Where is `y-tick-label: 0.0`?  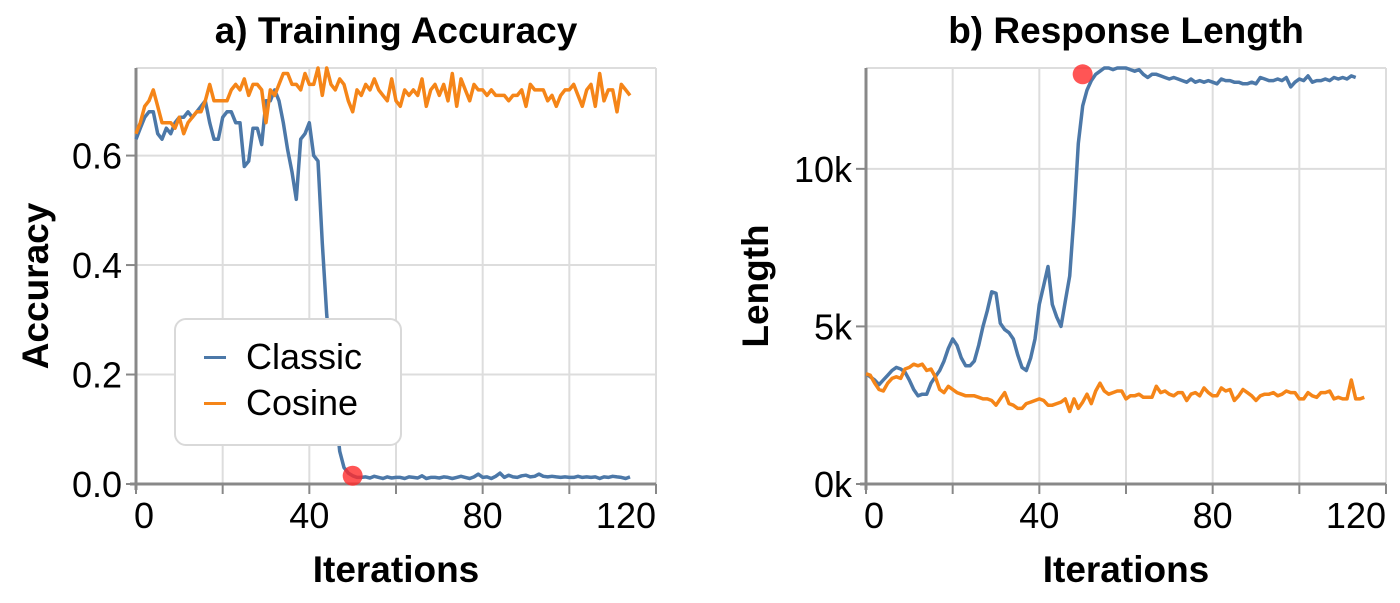 y-tick-label: 0.0 is located at coordinates (97, 484).